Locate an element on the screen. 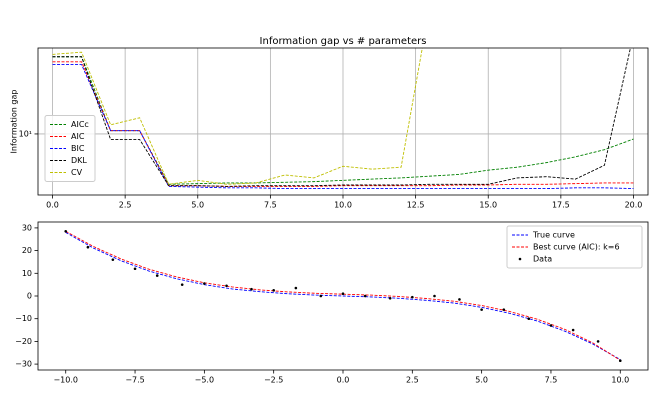  x-tick-label: −2.5 is located at coordinates (273, 380).